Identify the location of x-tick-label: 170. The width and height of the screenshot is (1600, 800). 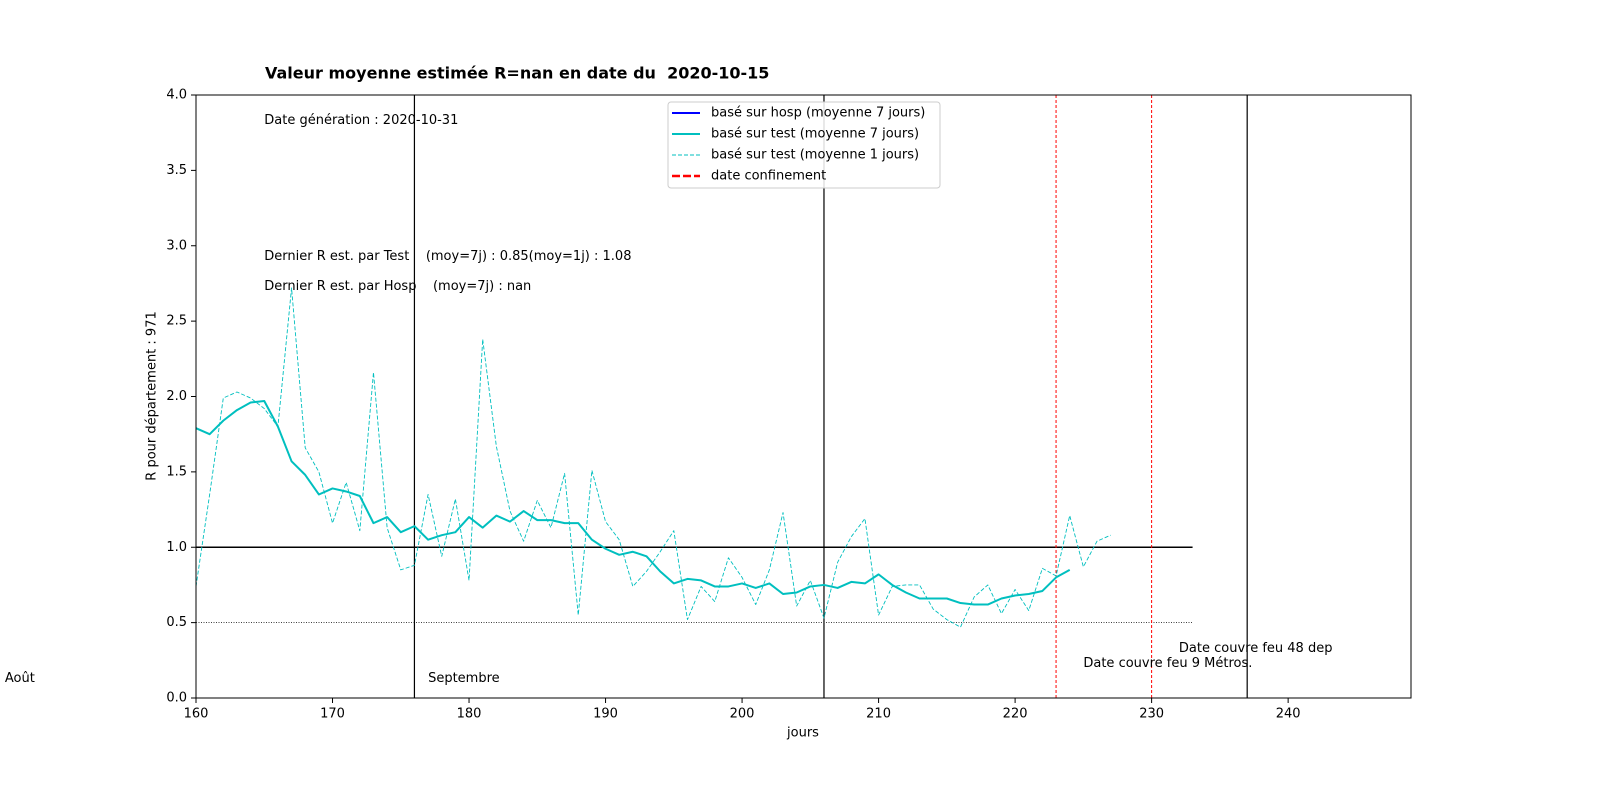
(332, 714).